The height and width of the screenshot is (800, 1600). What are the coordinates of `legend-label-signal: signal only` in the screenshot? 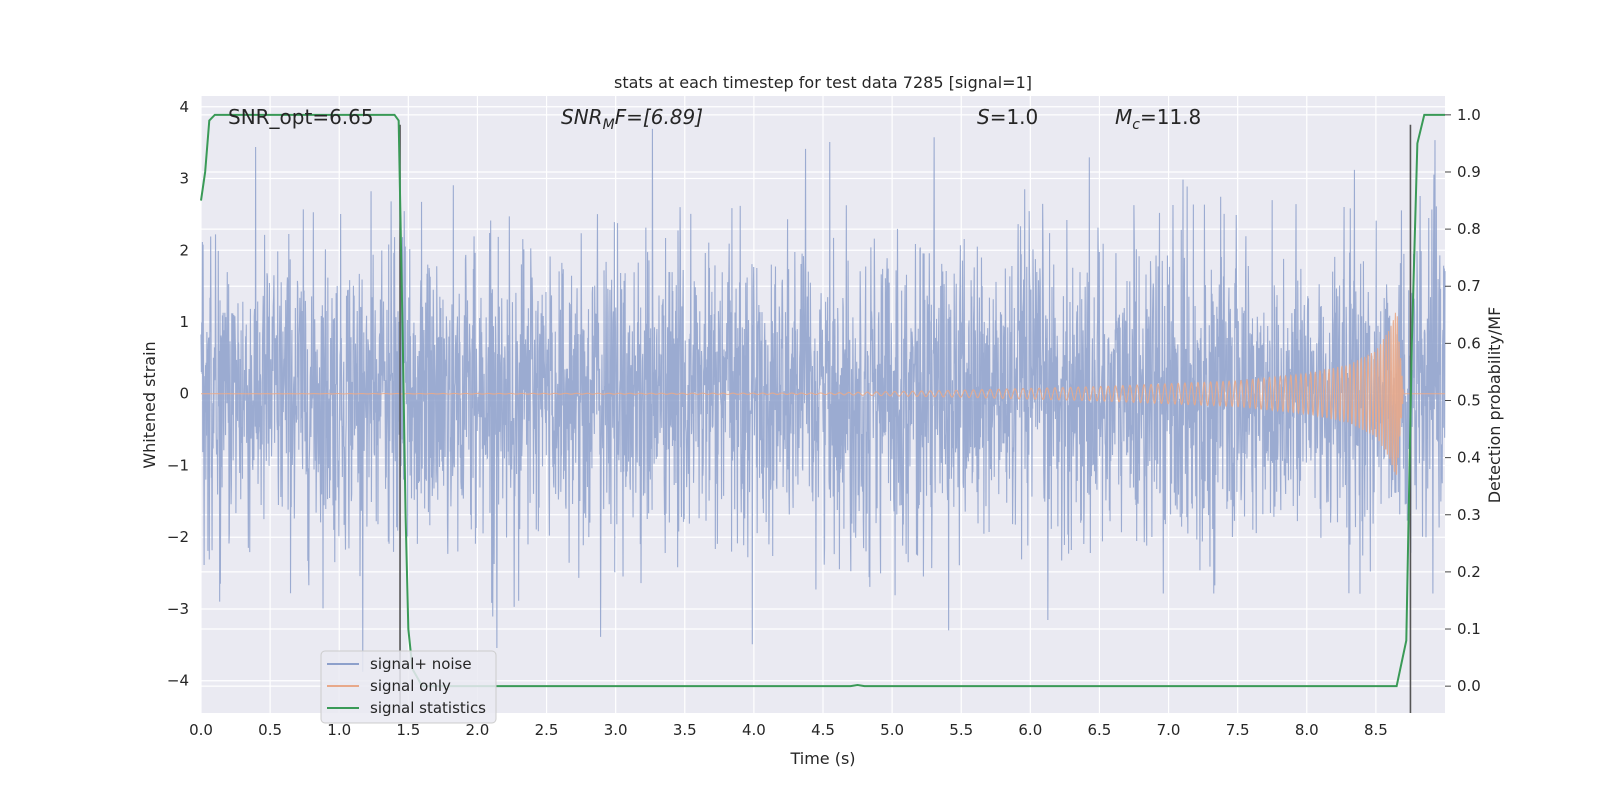 It's located at (410, 686).